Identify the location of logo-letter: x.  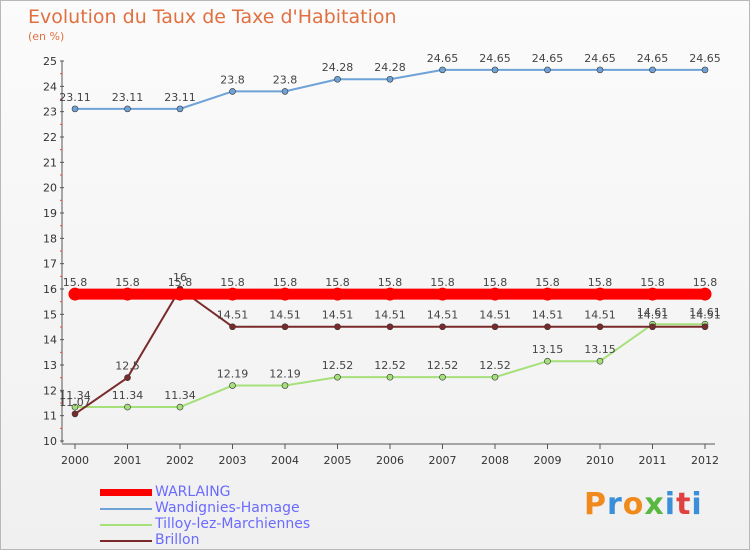
(654, 504).